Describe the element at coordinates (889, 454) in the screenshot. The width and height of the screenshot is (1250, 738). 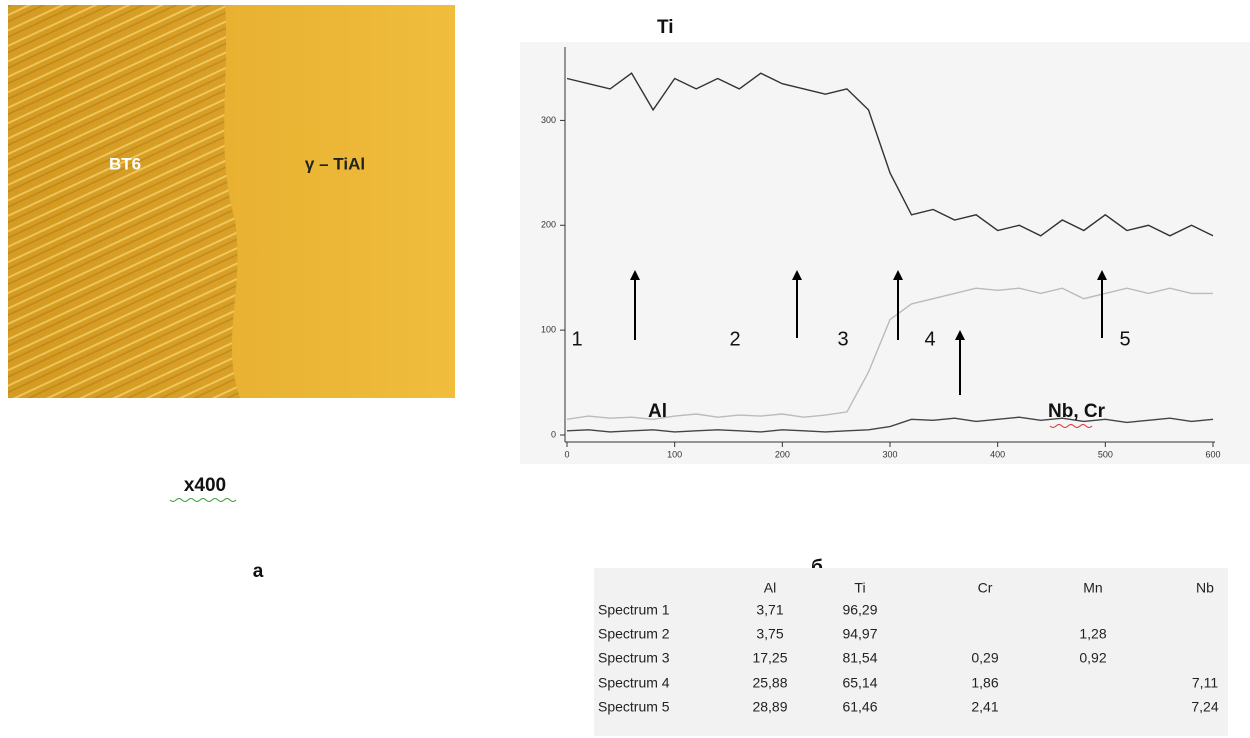
I see `x-tick-label: 300` at that location.